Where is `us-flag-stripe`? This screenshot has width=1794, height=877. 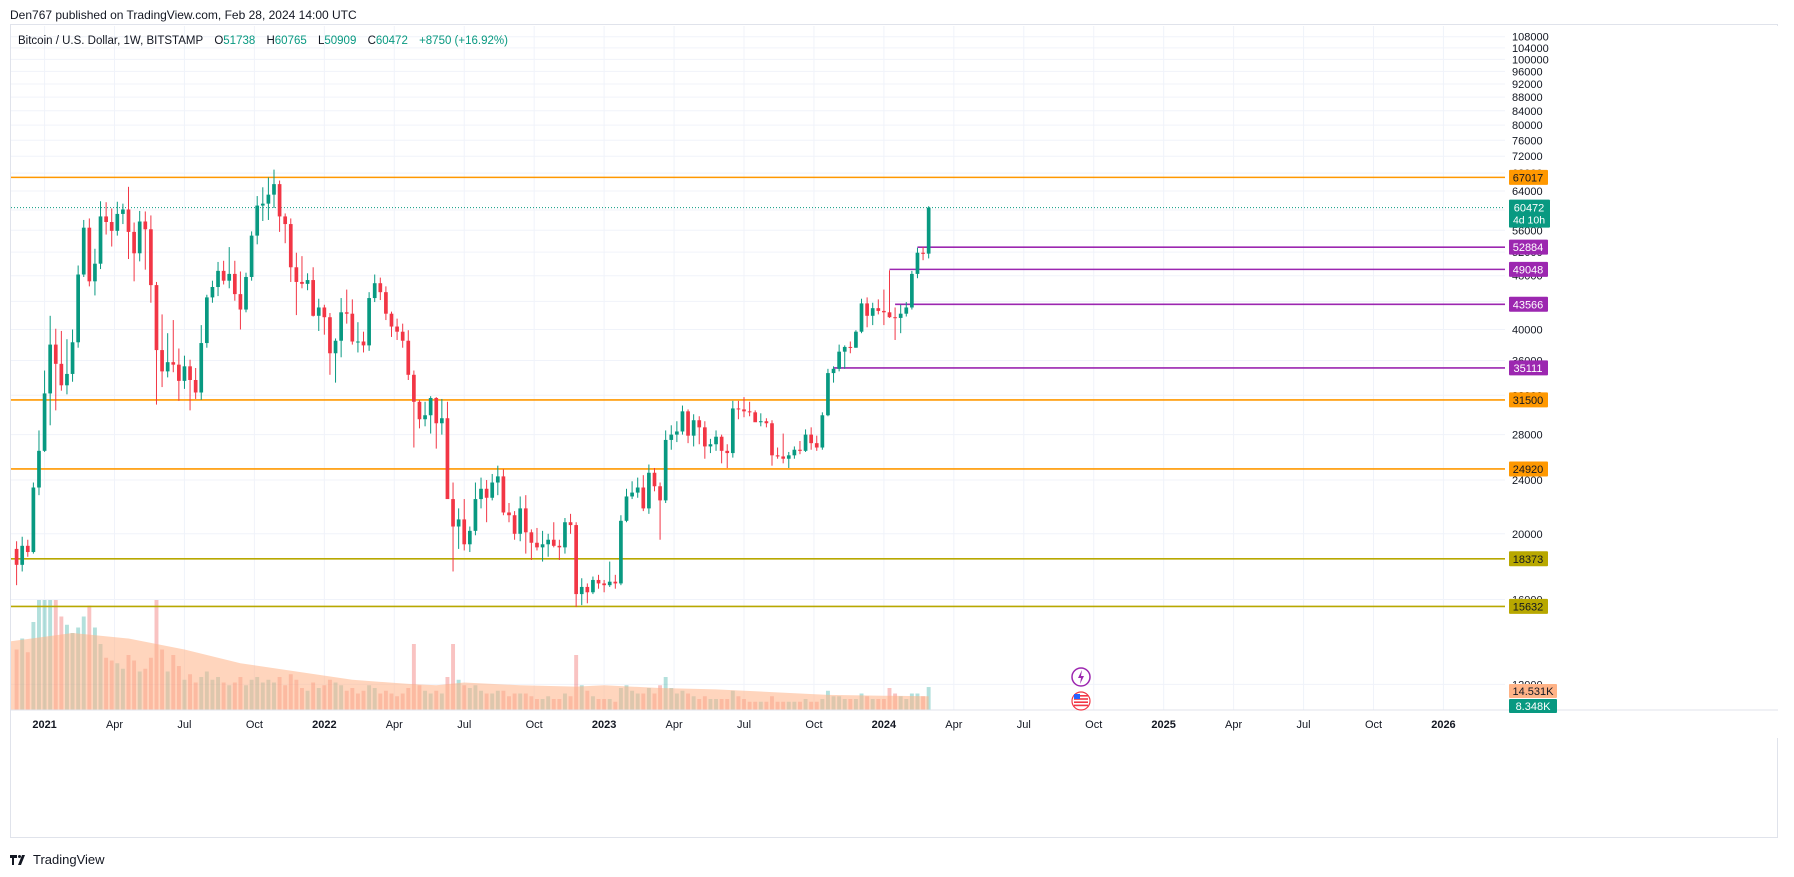
us-flag-stripe is located at coordinates (1081, 699).